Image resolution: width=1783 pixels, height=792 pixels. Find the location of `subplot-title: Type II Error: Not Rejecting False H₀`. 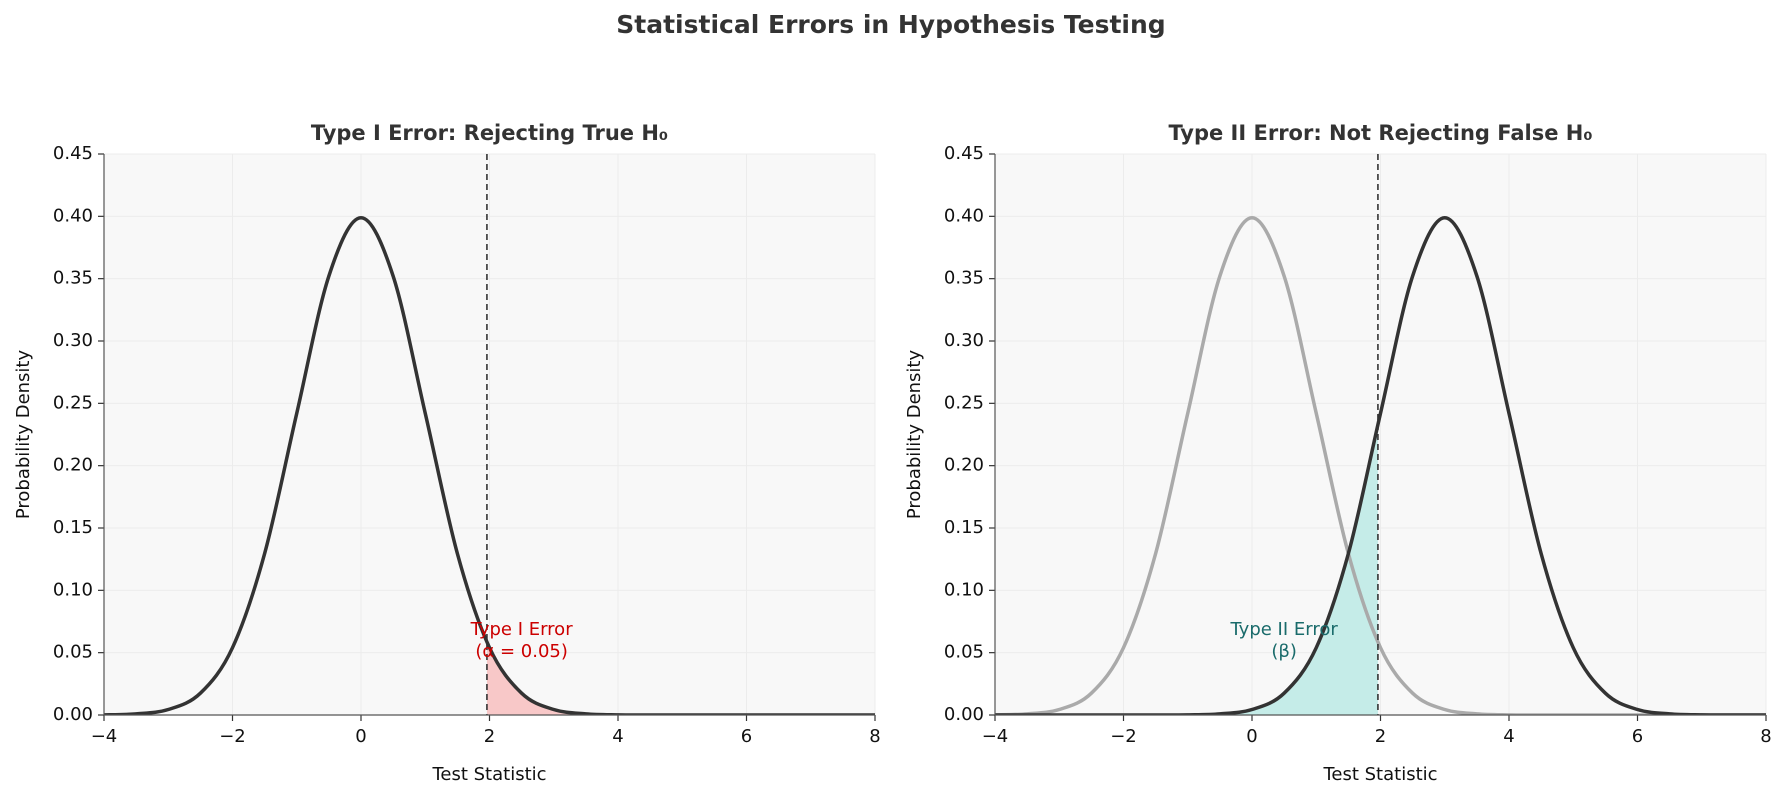

subplot-title: Type II Error: Not Rejecting False H₀ is located at coordinates (1380, 133).